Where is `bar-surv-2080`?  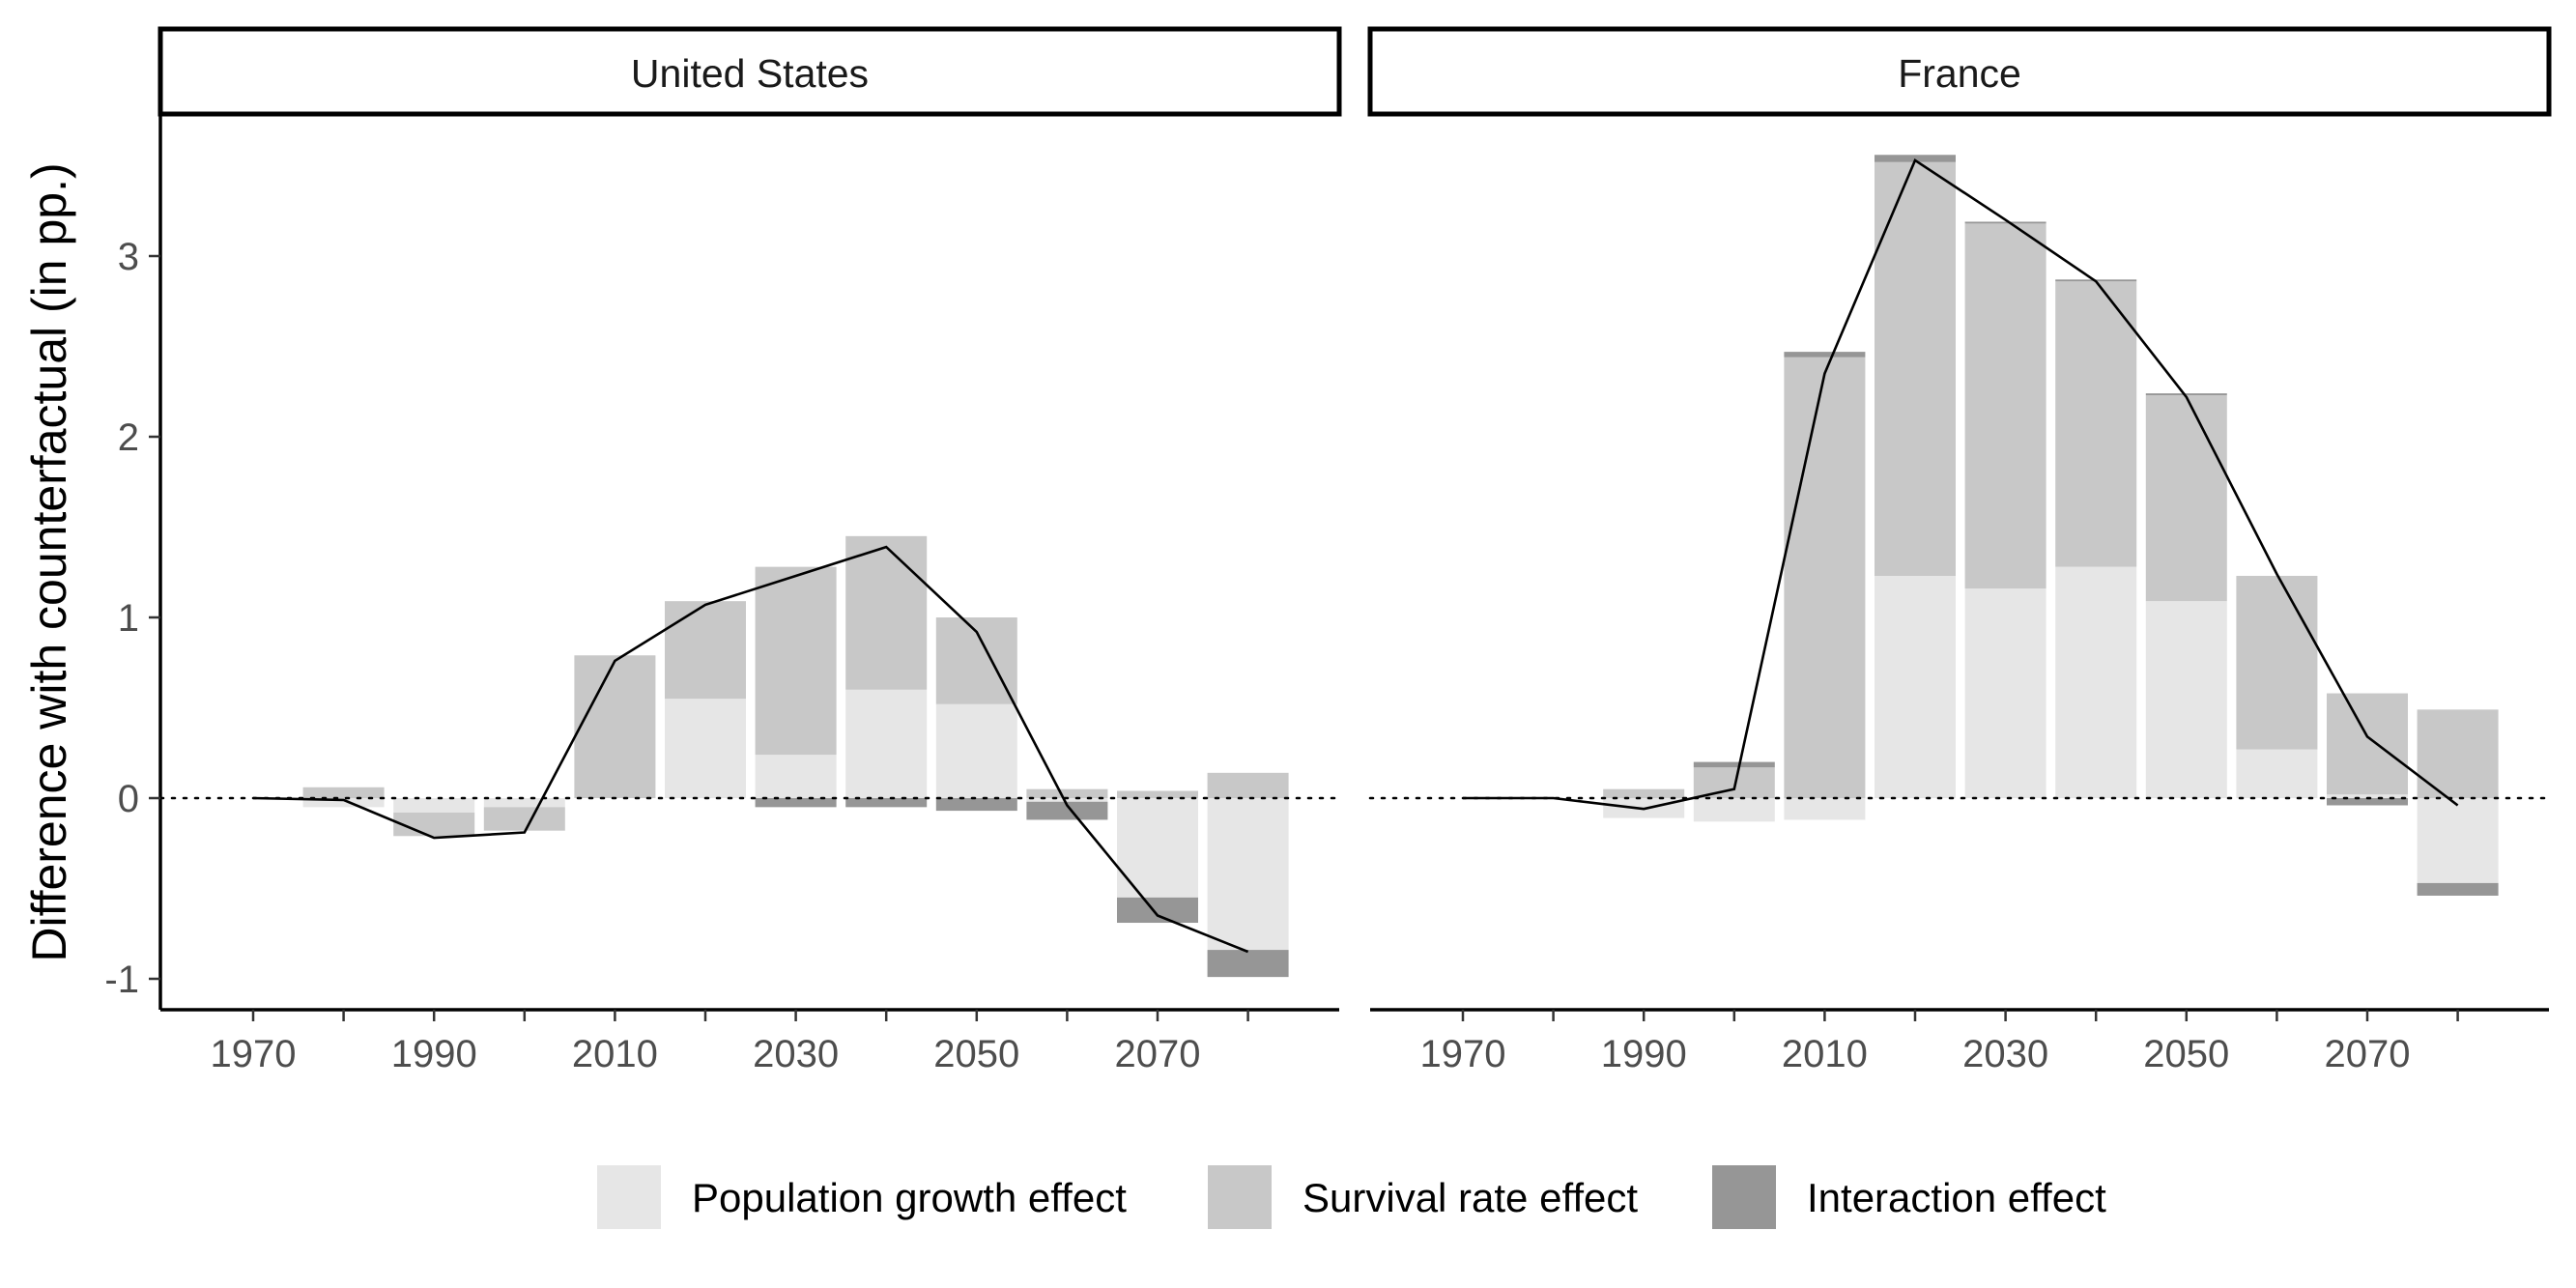 bar-surv-2080 is located at coordinates (1248, 785).